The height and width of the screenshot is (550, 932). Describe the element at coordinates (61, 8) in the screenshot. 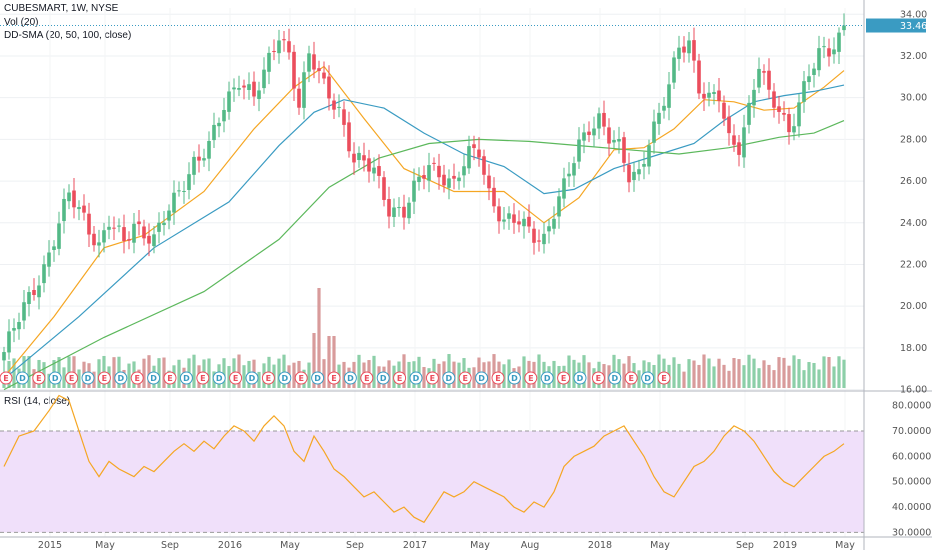

I see `symbol-legend: CUBESMART, 1W, NYSE` at that location.